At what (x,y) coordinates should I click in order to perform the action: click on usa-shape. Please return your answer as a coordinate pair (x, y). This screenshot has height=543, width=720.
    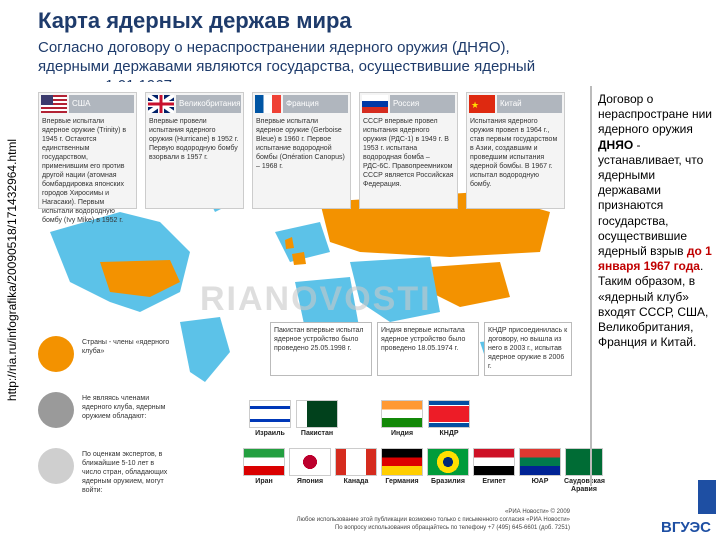
    Looking at the image, I should click on (140, 278).